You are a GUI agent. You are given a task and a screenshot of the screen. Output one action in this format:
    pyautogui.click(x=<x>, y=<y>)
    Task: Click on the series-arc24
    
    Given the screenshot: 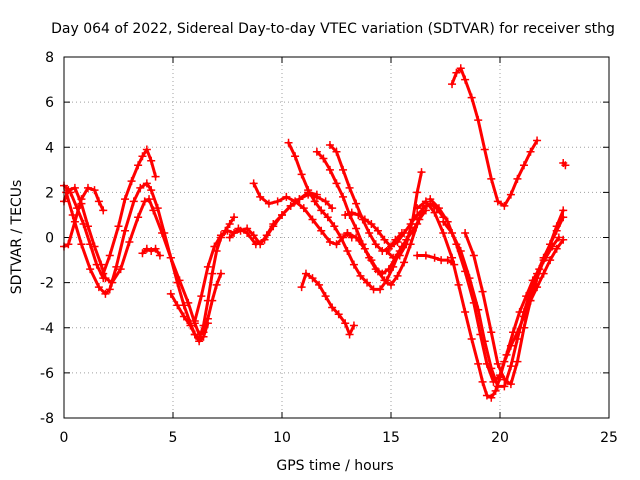 What is the action you would take?
    pyautogui.click(x=564, y=164)
    